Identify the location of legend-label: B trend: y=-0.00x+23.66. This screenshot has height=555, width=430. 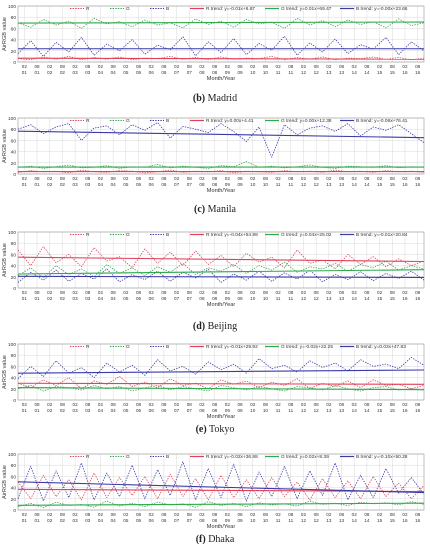
(382, 9).